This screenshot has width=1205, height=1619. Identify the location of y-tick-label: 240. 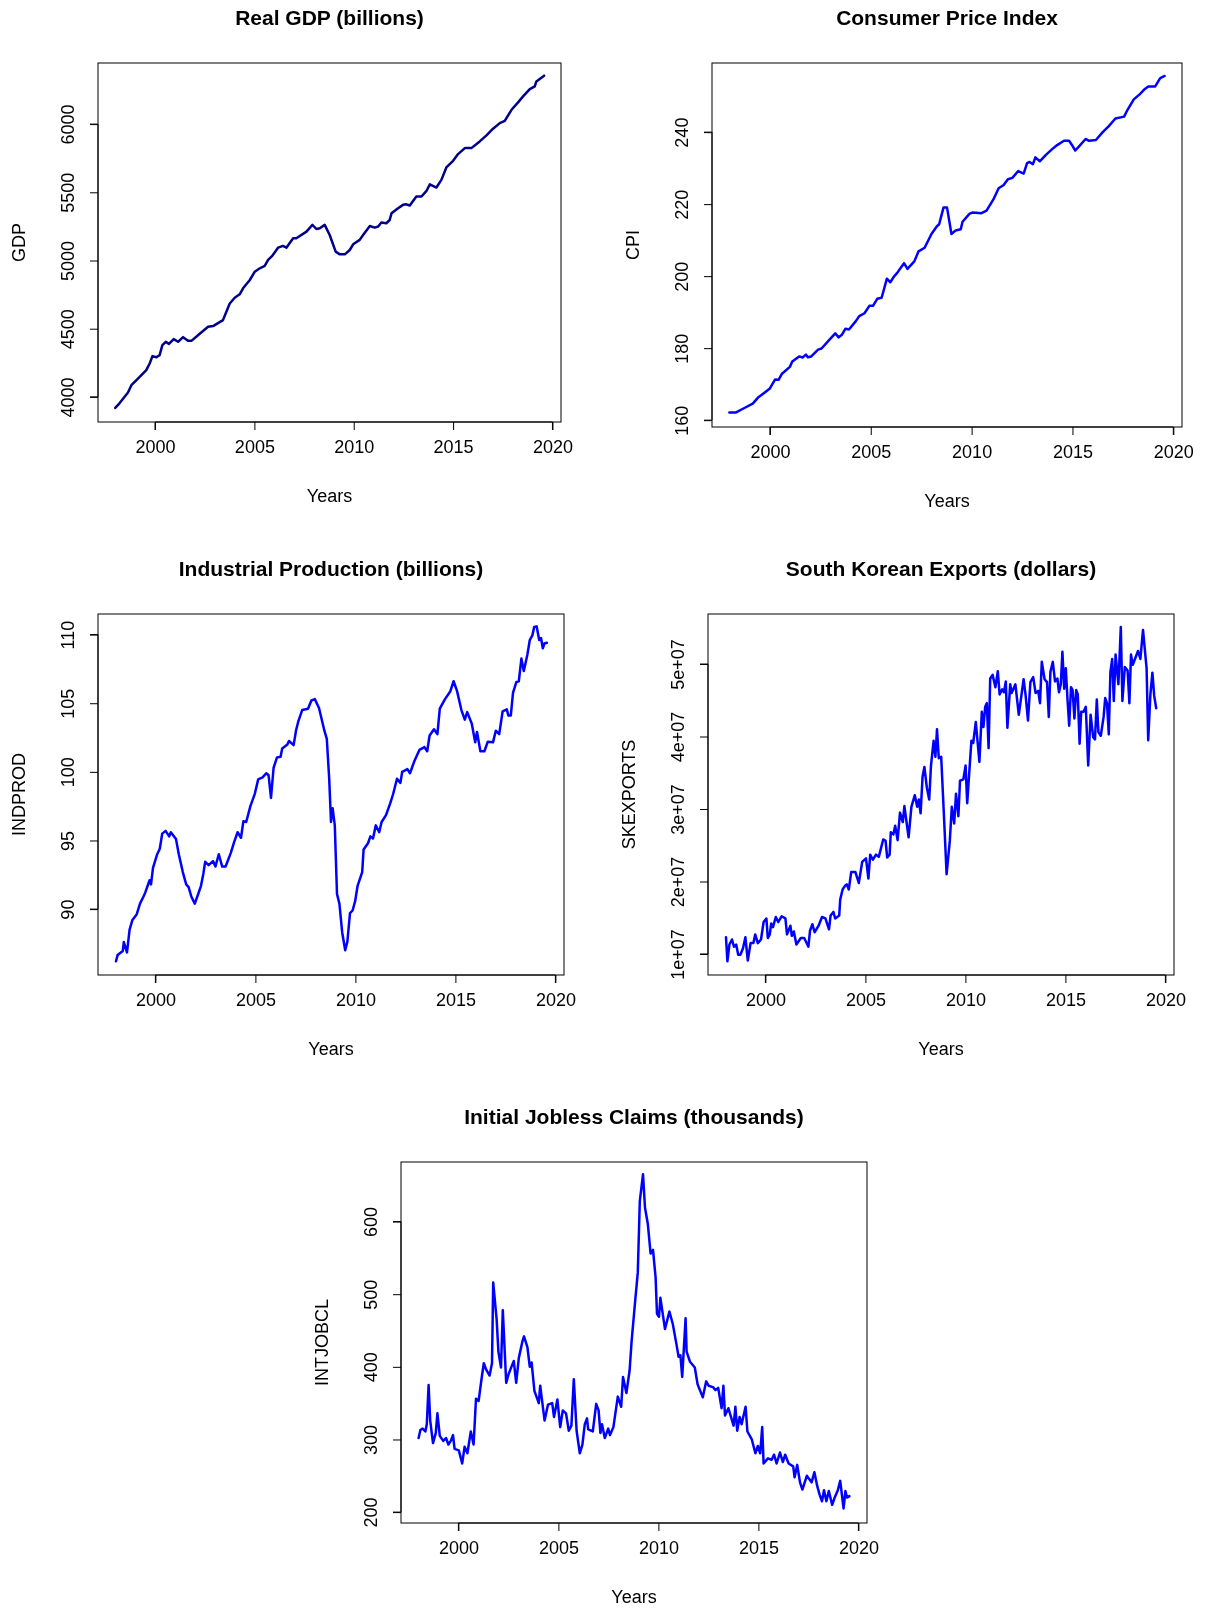
(682, 132).